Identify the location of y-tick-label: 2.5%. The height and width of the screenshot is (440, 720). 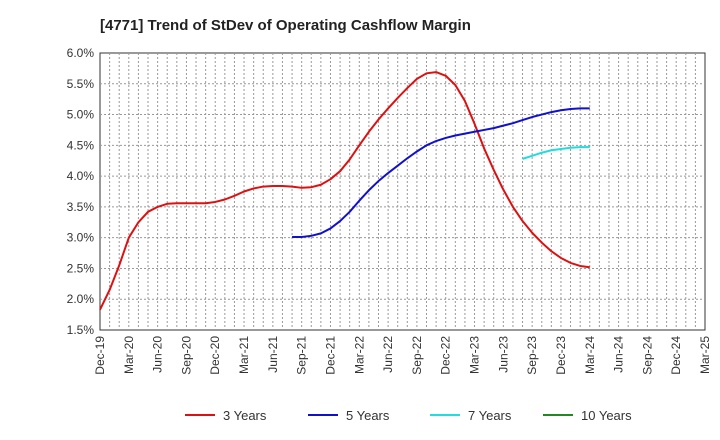
(81, 268).